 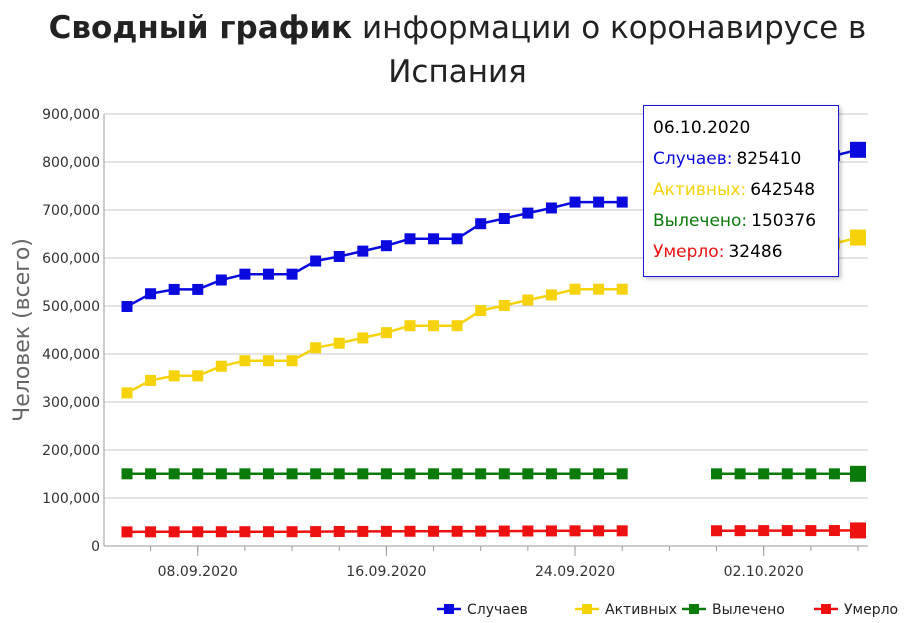 I want to click on tooltip-date: 06.10.2020, so click(x=702, y=128).